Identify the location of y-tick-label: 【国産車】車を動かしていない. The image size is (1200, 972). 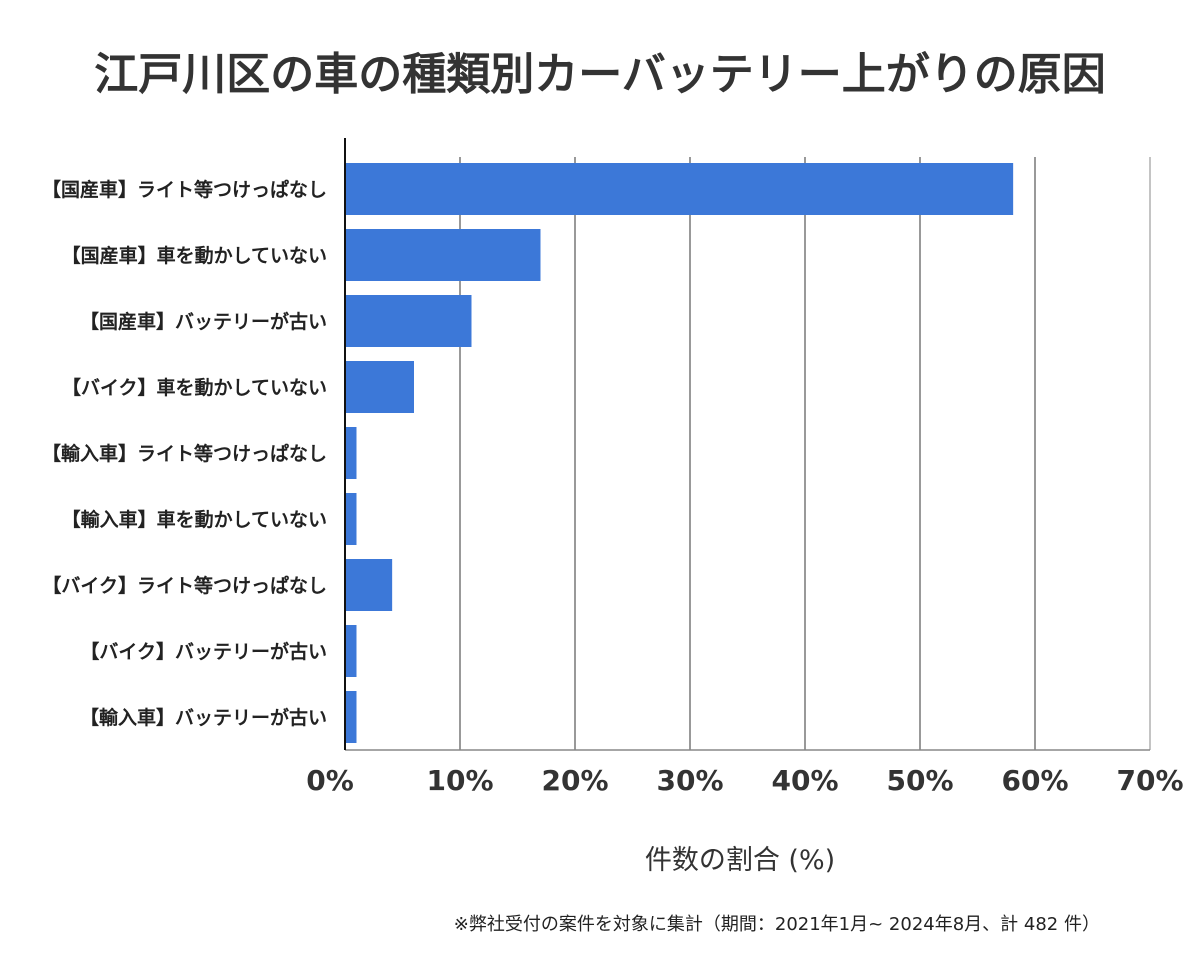
(194, 255).